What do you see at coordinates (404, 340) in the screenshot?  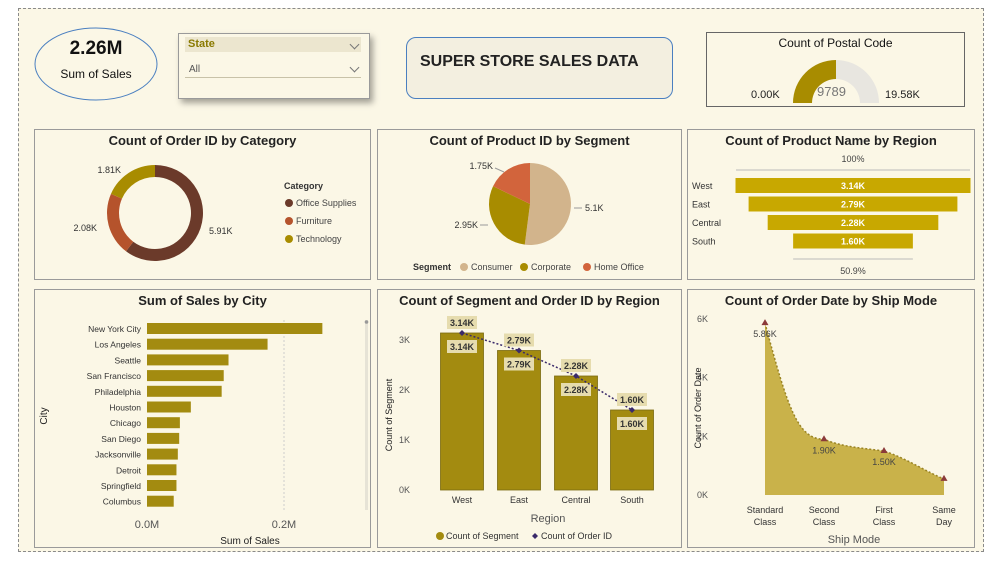 I see `y-tick-label: 3K` at bounding box center [404, 340].